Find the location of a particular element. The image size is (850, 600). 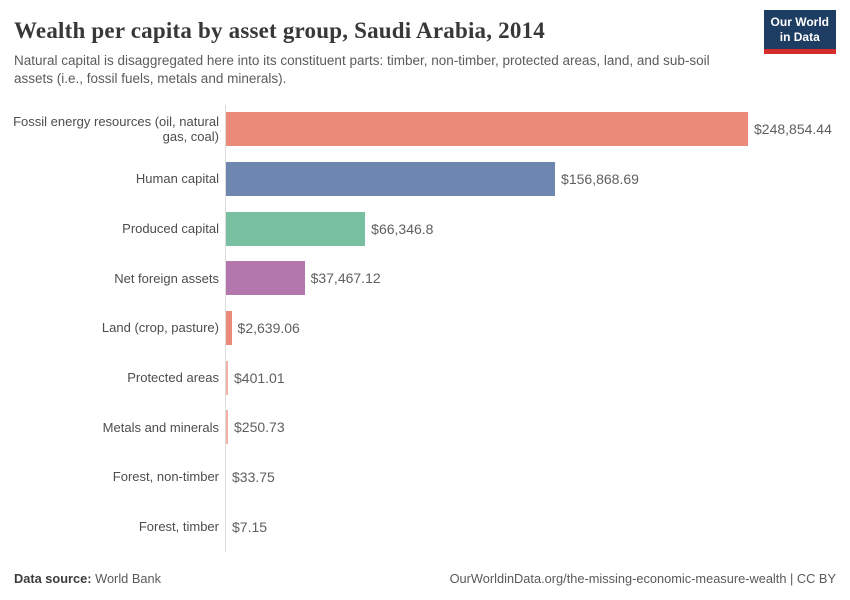

value-label: $250.73 is located at coordinates (259, 427).